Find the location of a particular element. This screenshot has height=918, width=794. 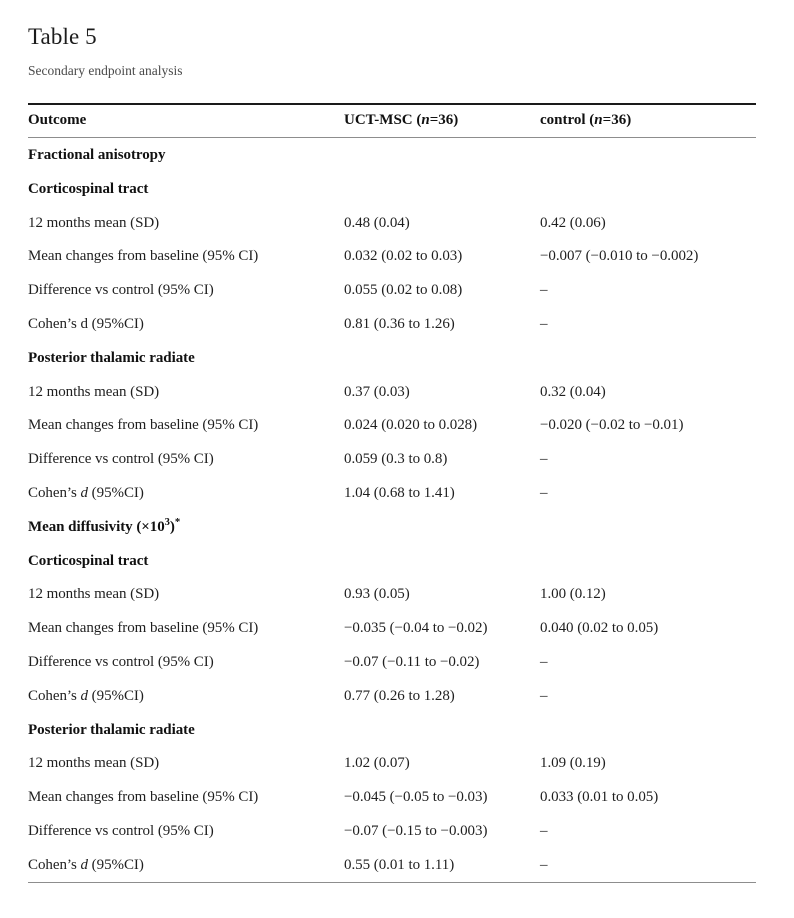

cell-control: 0.32 (0.04) is located at coordinates (648, 392).